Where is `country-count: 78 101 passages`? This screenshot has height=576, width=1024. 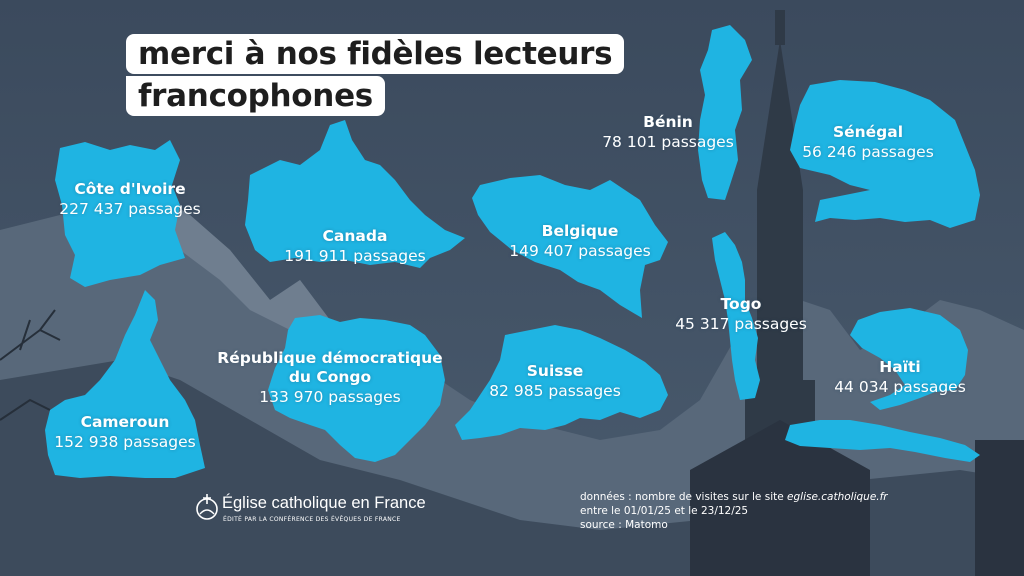
country-count: 78 101 passages is located at coordinates (668, 142).